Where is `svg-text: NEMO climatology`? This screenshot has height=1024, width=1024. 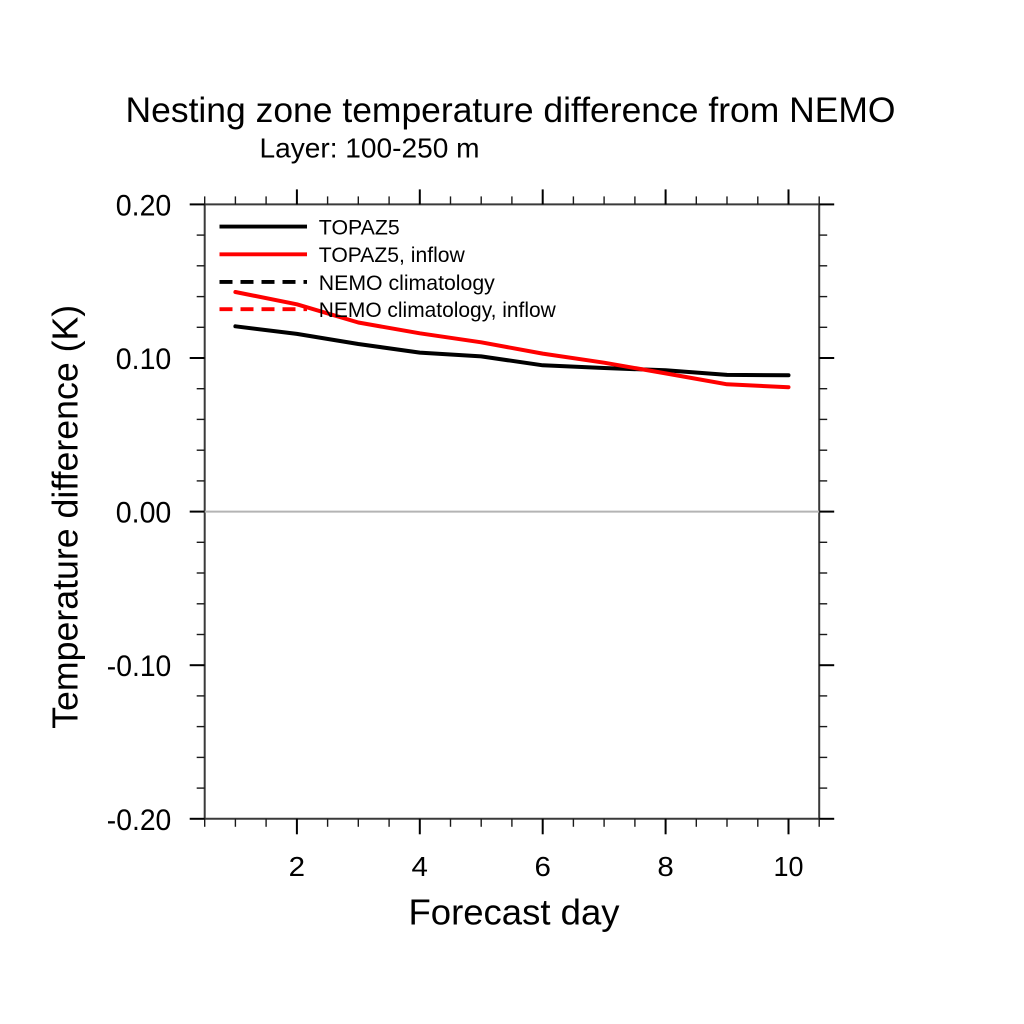 svg-text: NEMO climatology is located at coordinates (407, 283).